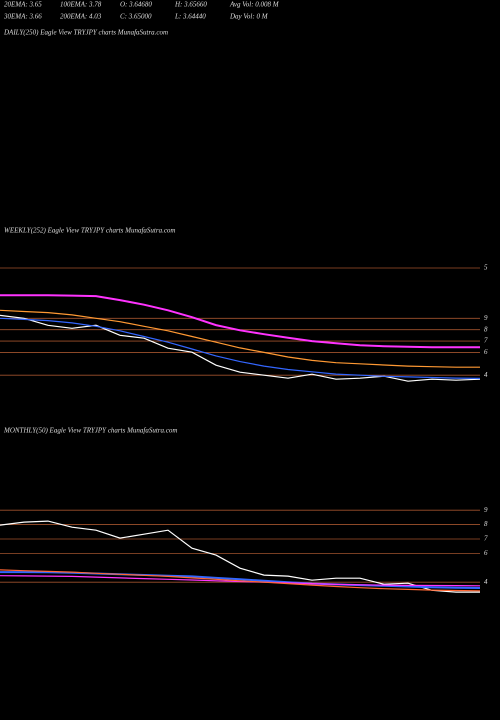 This screenshot has height=720, width=500. What do you see at coordinates (190, 17) in the screenshot?
I see `header-stat: L: 3.64440` at bounding box center [190, 17].